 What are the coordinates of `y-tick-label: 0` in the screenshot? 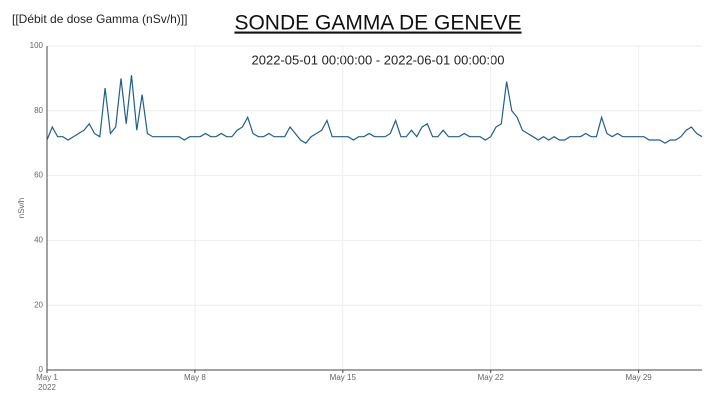 It's located at (41, 369).